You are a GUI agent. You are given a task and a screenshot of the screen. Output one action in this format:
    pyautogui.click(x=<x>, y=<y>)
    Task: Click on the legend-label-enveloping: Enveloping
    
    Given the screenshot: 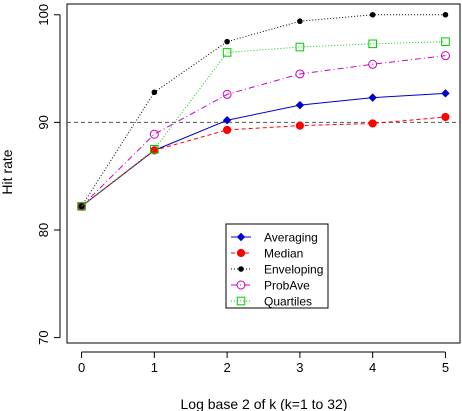 What is the action you would take?
    pyautogui.click(x=293, y=270)
    